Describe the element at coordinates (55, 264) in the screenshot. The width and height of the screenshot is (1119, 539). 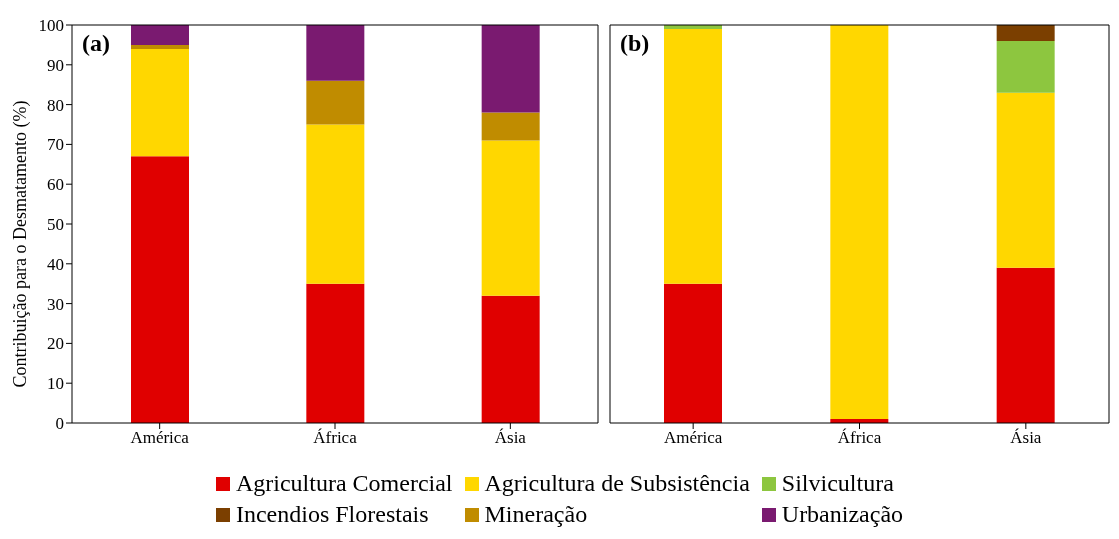
I see `y-tick-label: 40` at that location.